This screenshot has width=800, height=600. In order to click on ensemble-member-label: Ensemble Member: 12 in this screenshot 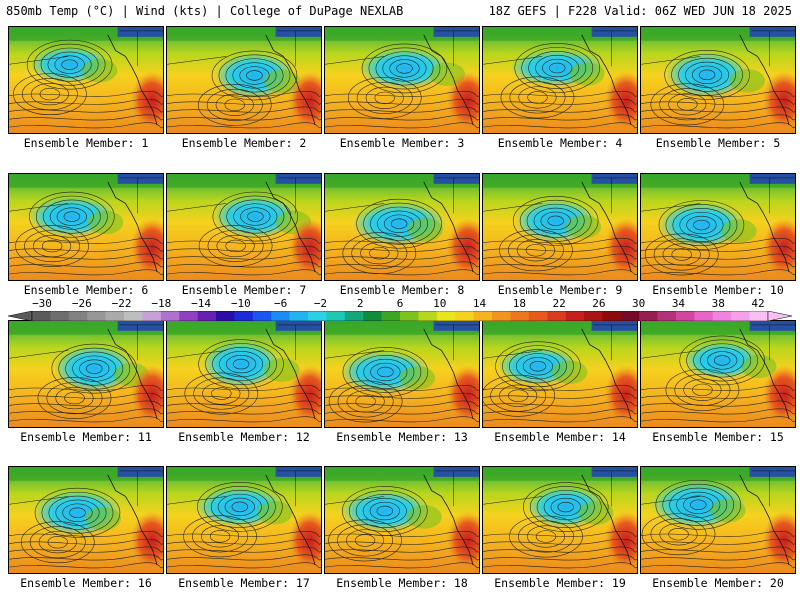, I will do `click(244, 437)`.